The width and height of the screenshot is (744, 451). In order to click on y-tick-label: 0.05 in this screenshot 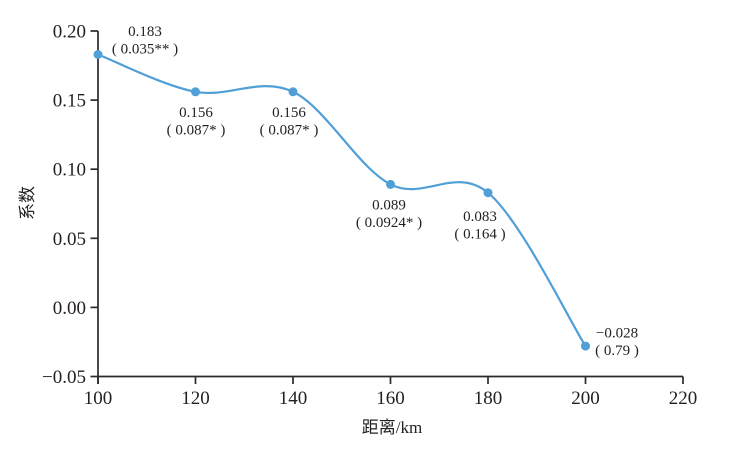, I will do `click(69, 239)`.